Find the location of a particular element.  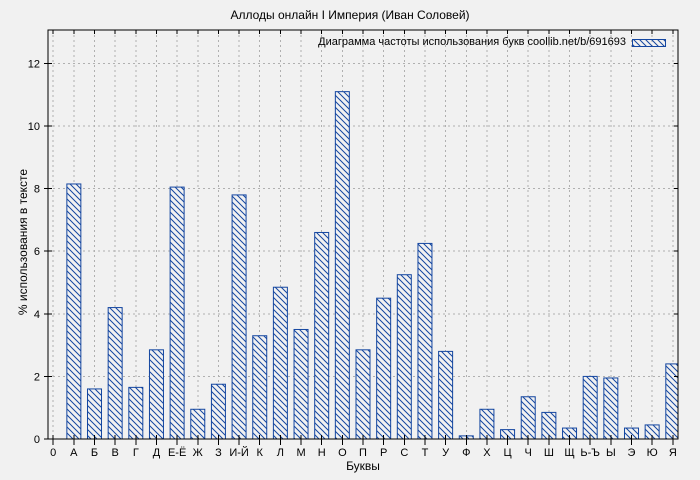

x-tick-label: Р is located at coordinates (383, 453).